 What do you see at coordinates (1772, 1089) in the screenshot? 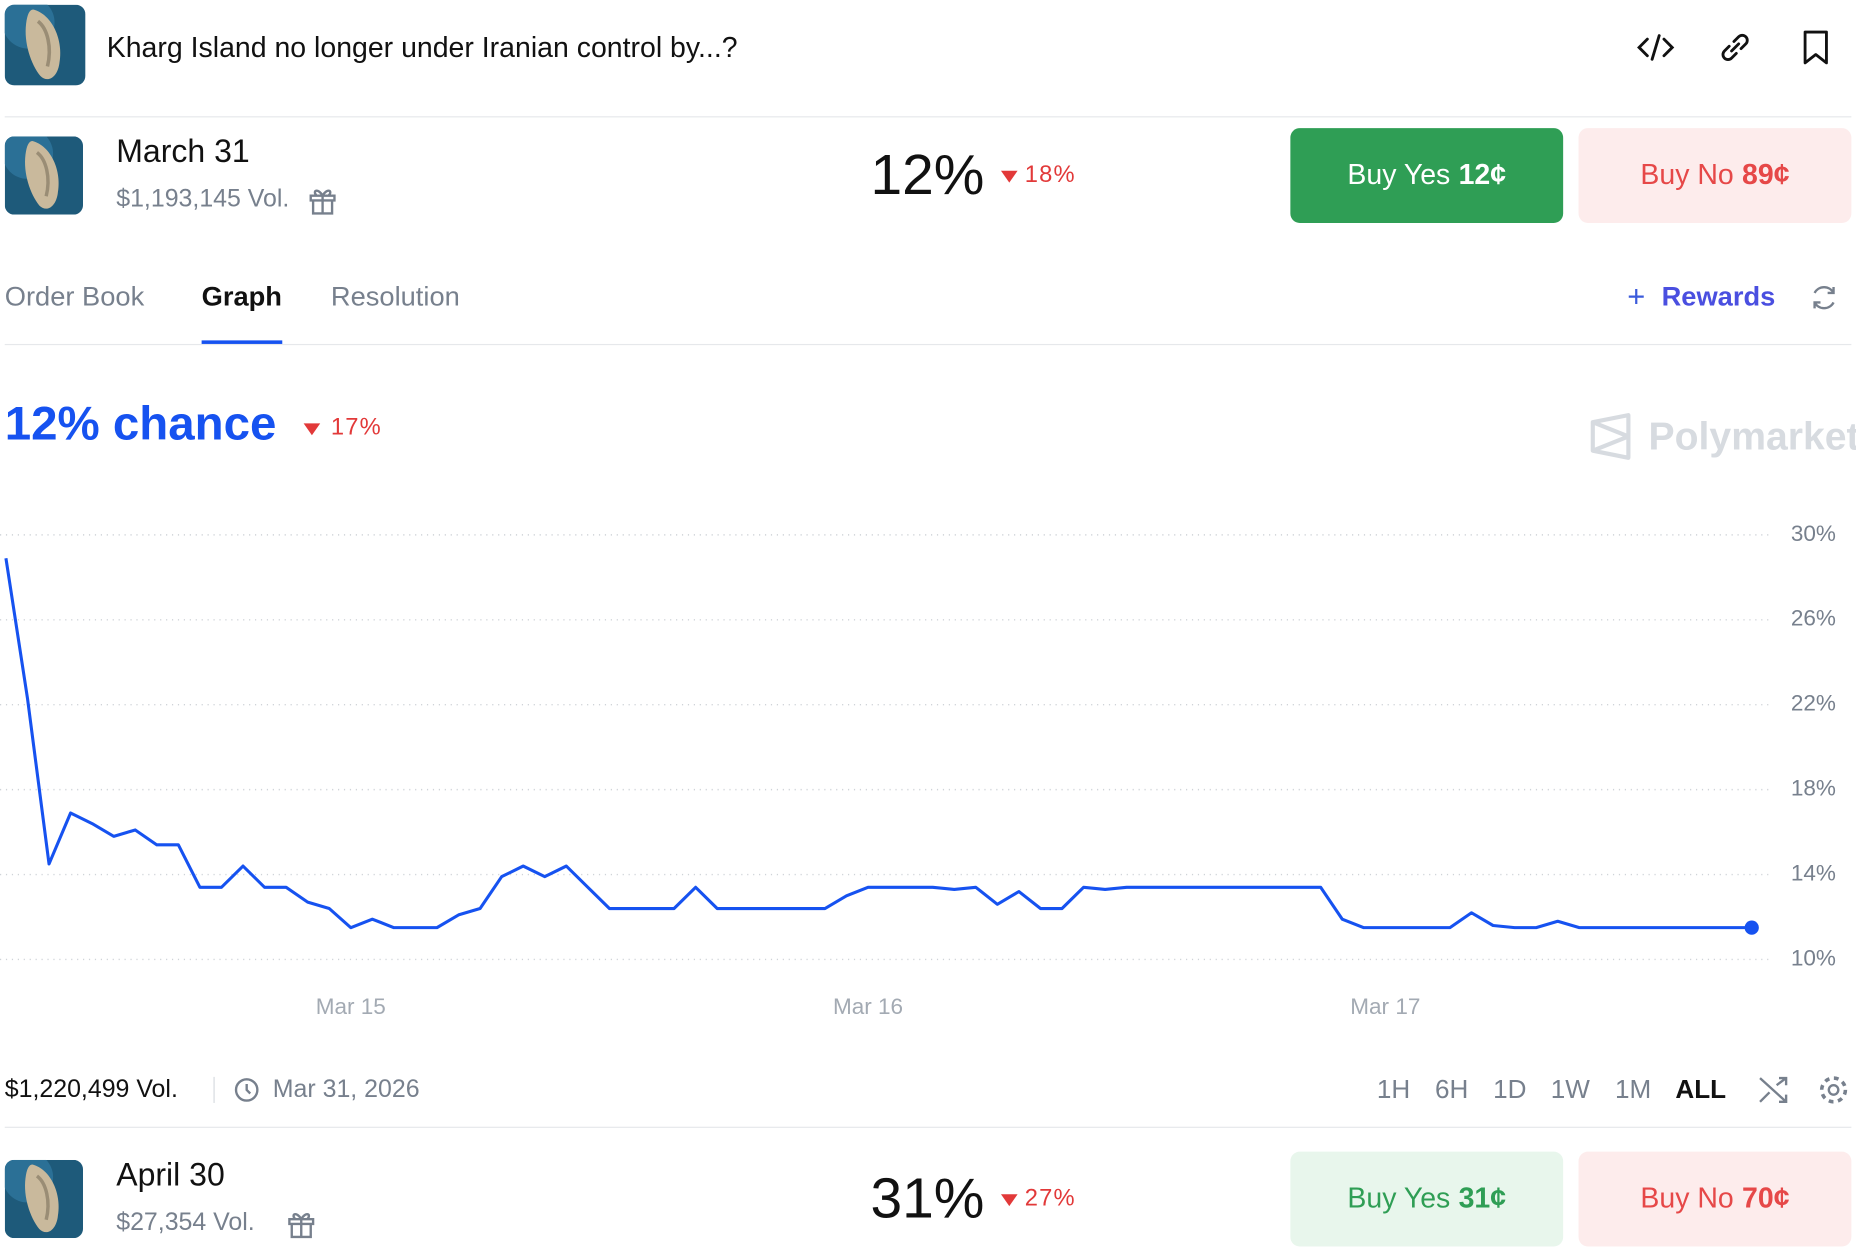
I see `shuffle-icon` at bounding box center [1772, 1089].